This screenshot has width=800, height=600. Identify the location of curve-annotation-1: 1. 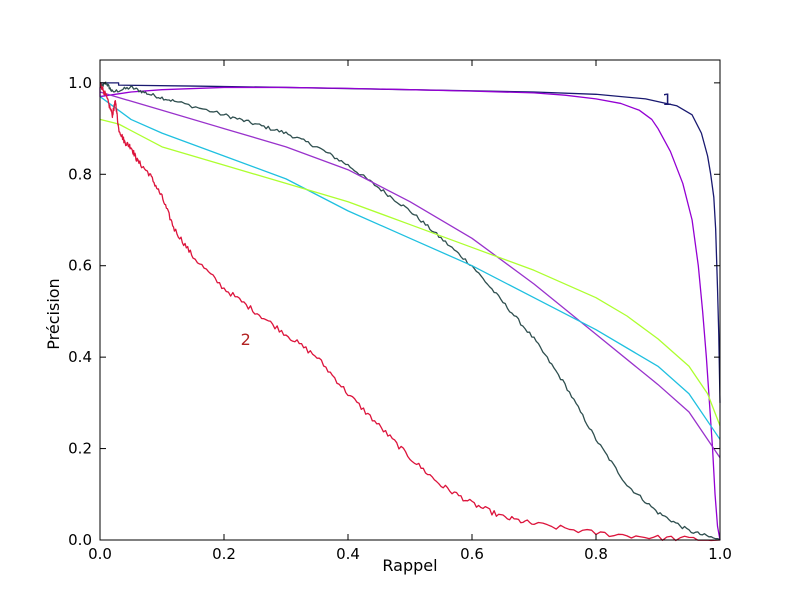
(667, 99).